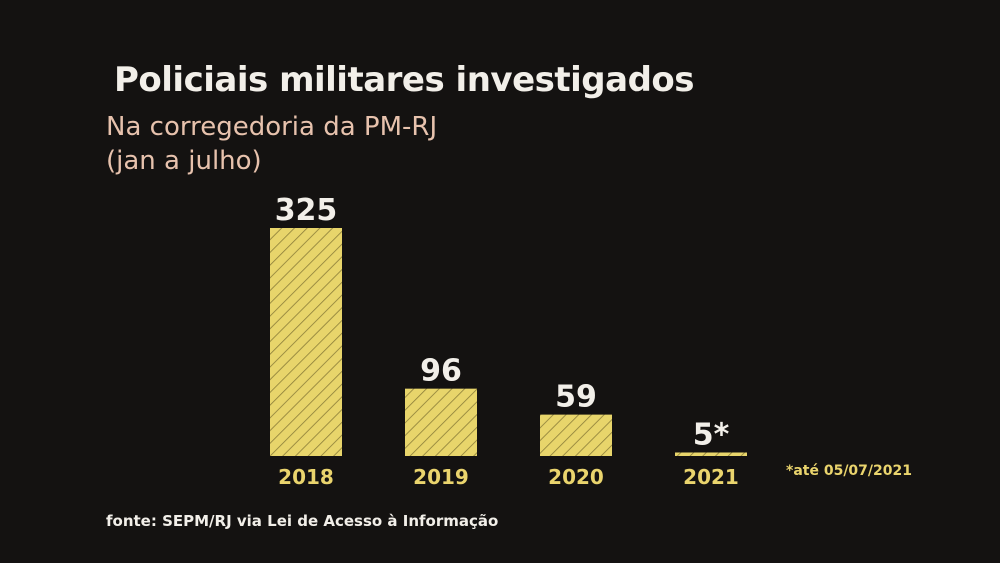 The height and width of the screenshot is (563, 1000). What do you see at coordinates (576, 397) in the screenshot?
I see `value-label-2020: 59` at bounding box center [576, 397].